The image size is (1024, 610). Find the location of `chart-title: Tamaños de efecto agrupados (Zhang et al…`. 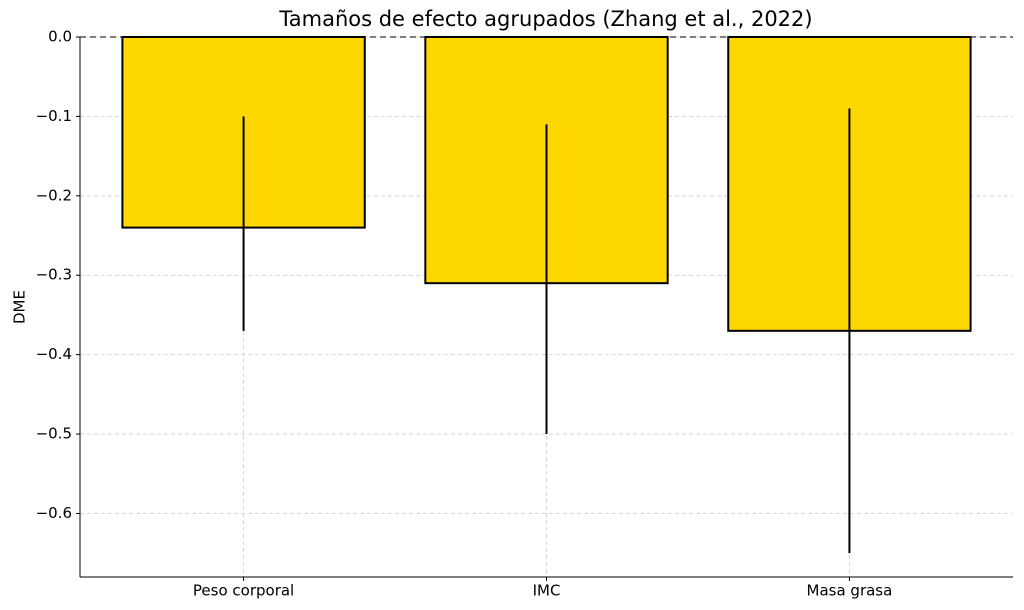

chart-title: Tamaños de efecto agrupados (Zhang et al… is located at coordinates (545, 19).